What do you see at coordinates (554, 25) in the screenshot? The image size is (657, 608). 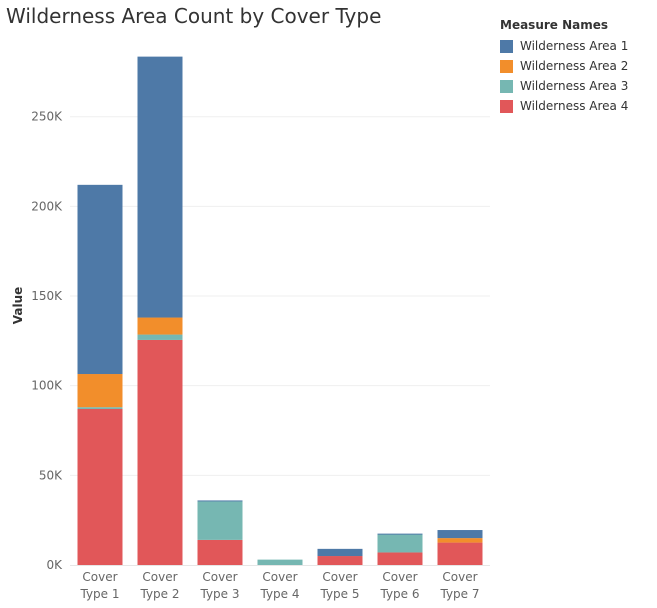 I see `legend-title: Measure Names` at bounding box center [554, 25].